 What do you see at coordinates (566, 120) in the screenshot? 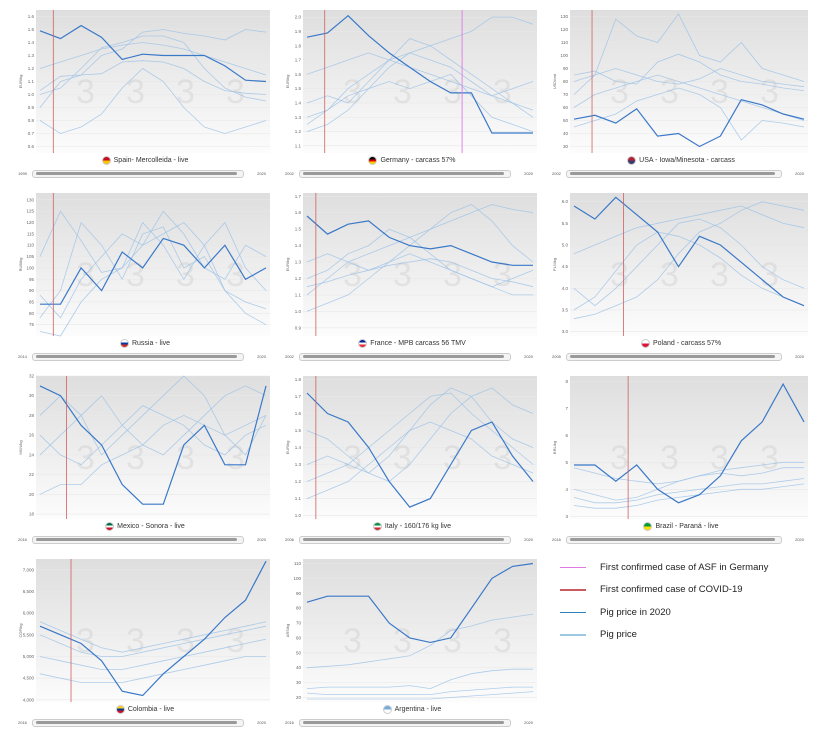
I see `y-tick-label: 50` at bounding box center [566, 120].